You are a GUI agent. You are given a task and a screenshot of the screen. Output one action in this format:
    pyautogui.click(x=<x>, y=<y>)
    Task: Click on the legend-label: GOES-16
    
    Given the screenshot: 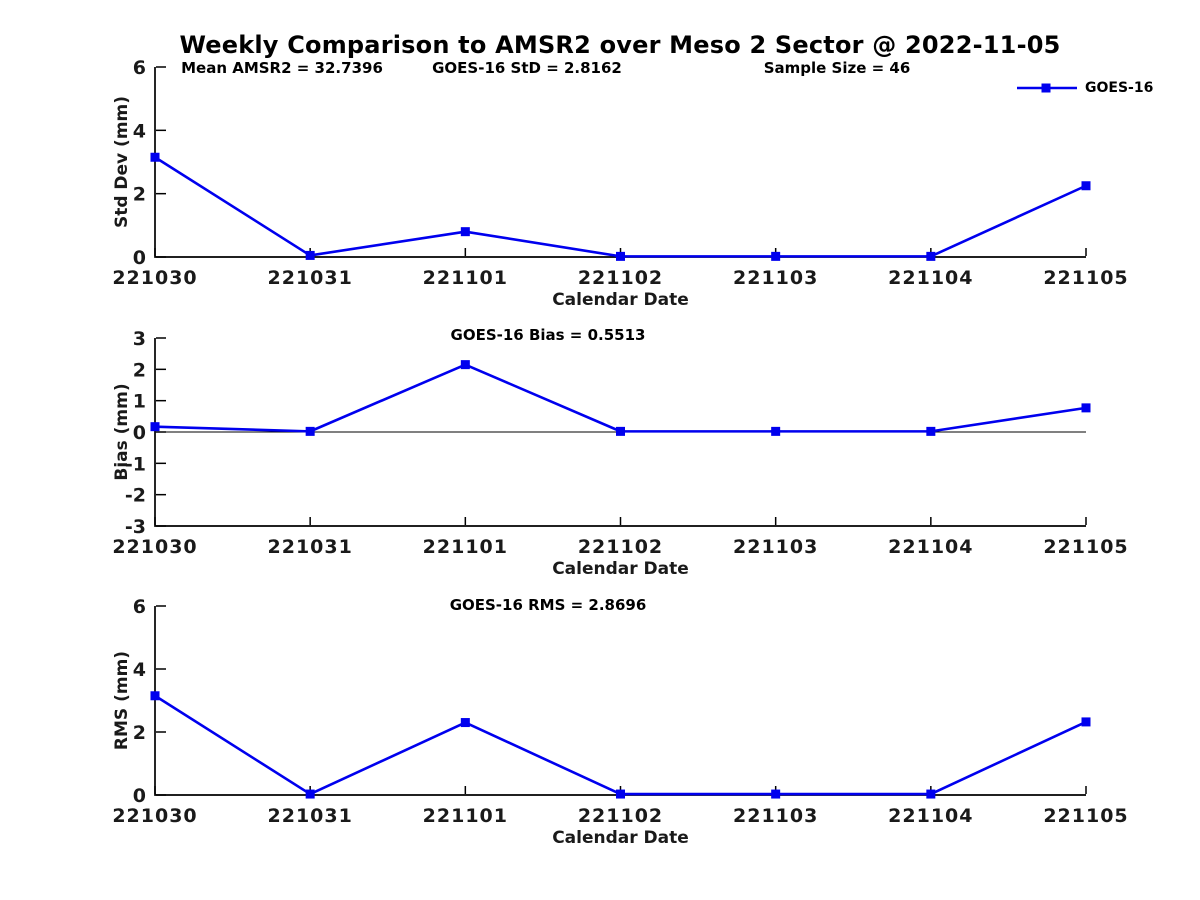 What is the action you would take?
    pyautogui.click(x=1119, y=88)
    